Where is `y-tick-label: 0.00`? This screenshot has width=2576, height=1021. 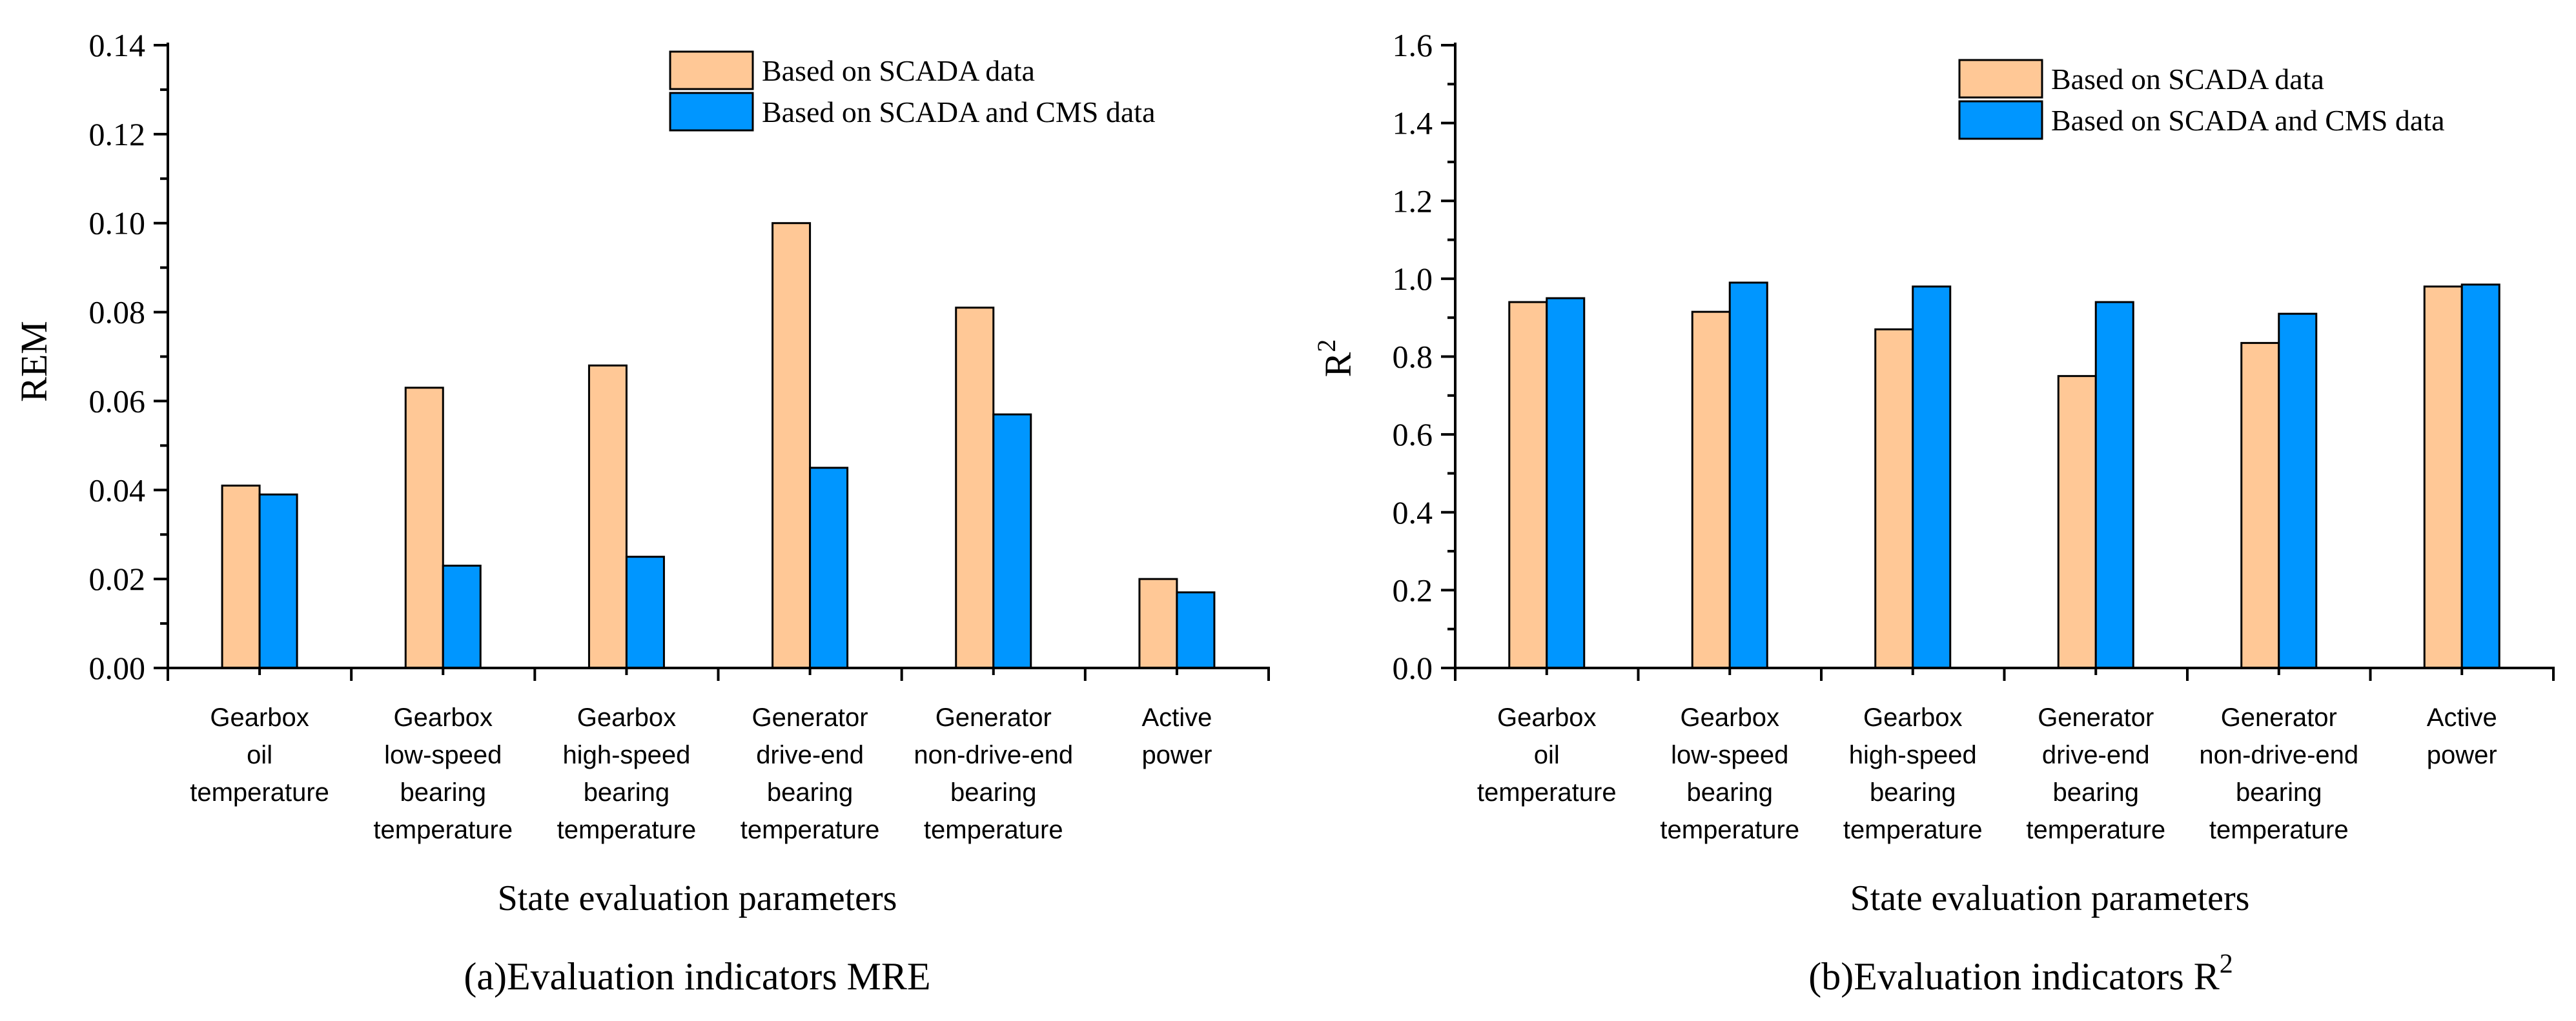 y-tick-label: 0.00 is located at coordinates (117, 668).